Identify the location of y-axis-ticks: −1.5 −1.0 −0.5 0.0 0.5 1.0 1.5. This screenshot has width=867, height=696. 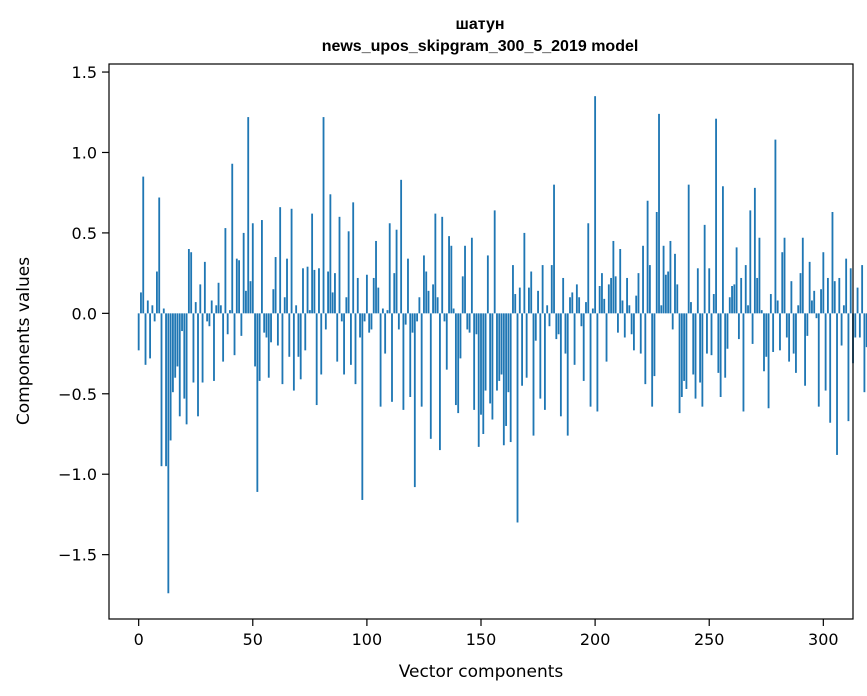
(83, 314).